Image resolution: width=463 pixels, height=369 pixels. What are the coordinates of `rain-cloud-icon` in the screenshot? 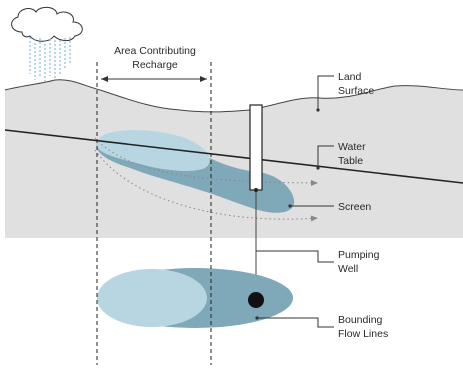 It's located at (47, 44).